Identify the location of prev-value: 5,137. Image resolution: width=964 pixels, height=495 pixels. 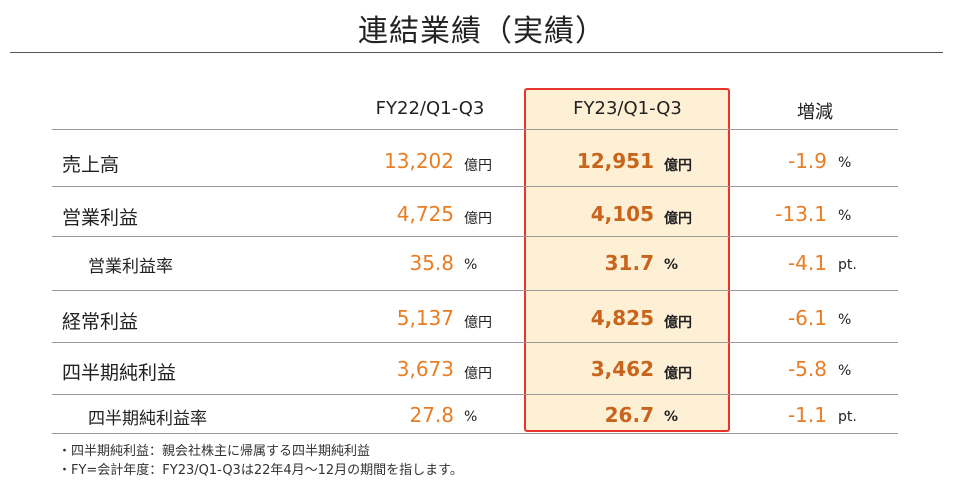
(425, 318).